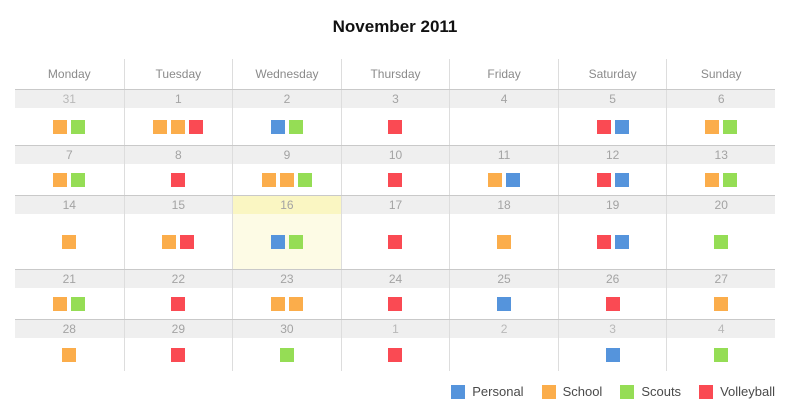 The image size is (790, 413). What do you see at coordinates (720, 99) in the screenshot?
I see `day-number: 6` at bounding box center [720, 99].